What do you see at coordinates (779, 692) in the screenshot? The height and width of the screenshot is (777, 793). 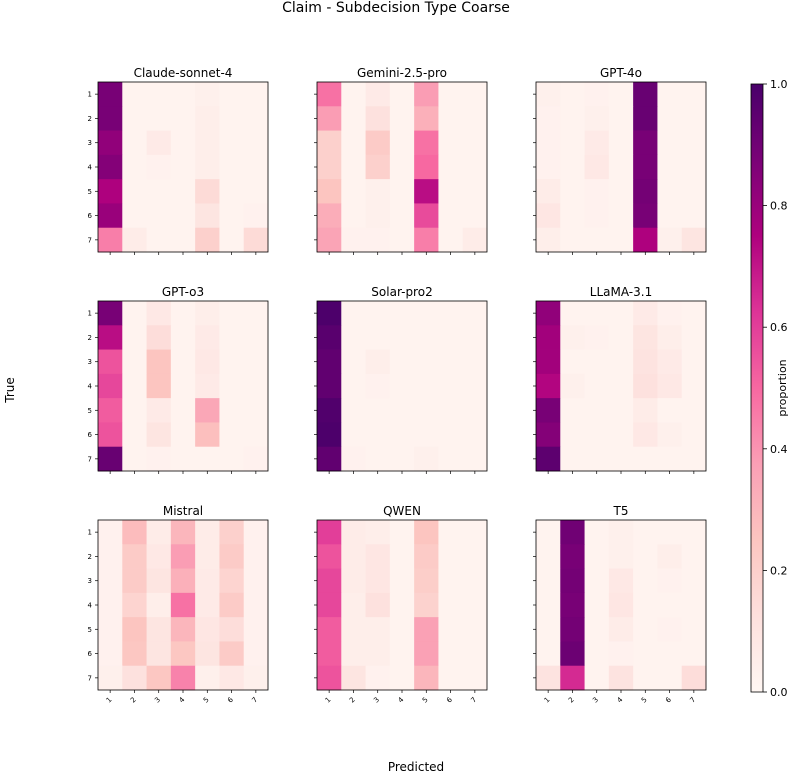 I see `colorbar-tick-label: 0.0` at bounding box center [779, 692].